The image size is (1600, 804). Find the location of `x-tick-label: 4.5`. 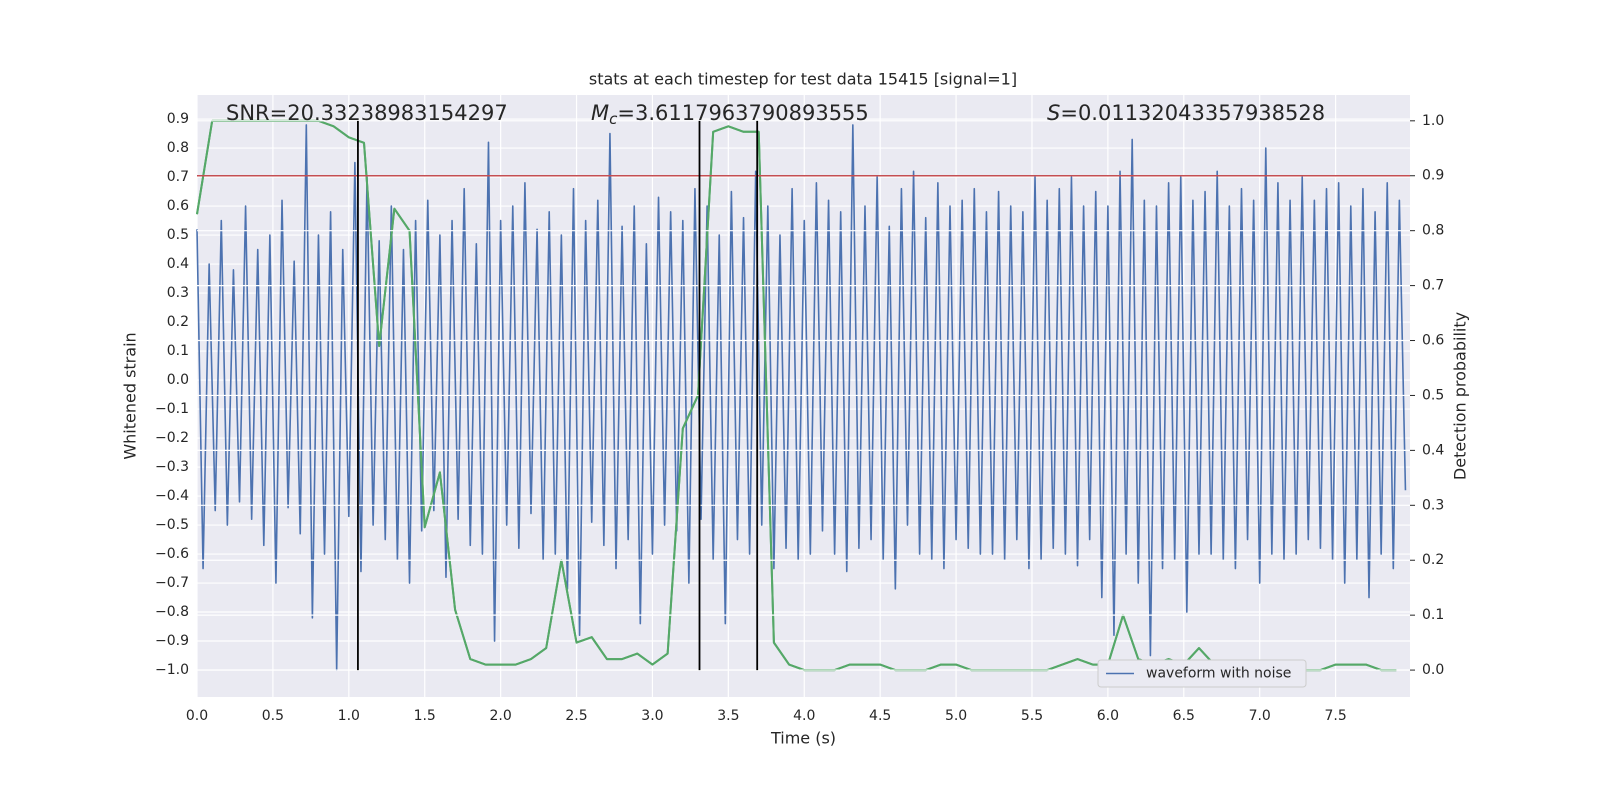

x-tick-label: 4.5 is located at coordinates (880, 716).